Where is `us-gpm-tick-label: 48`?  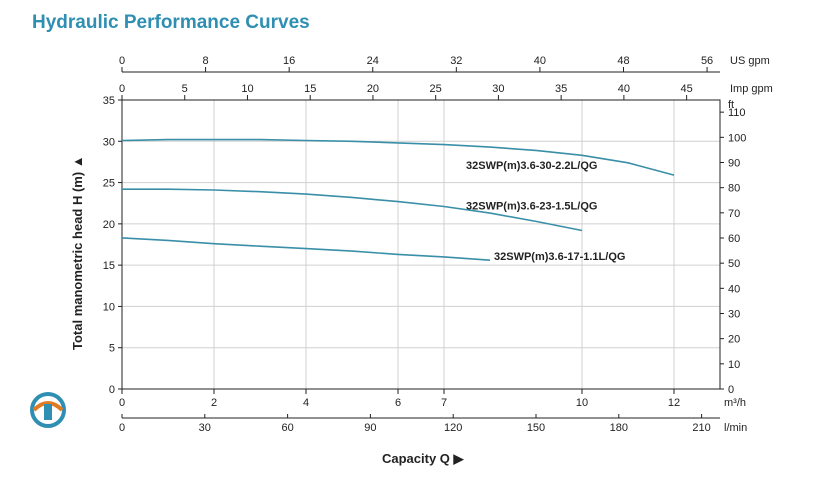 us-gpm-tick-label: 48 is located at coordinates (623, 61).